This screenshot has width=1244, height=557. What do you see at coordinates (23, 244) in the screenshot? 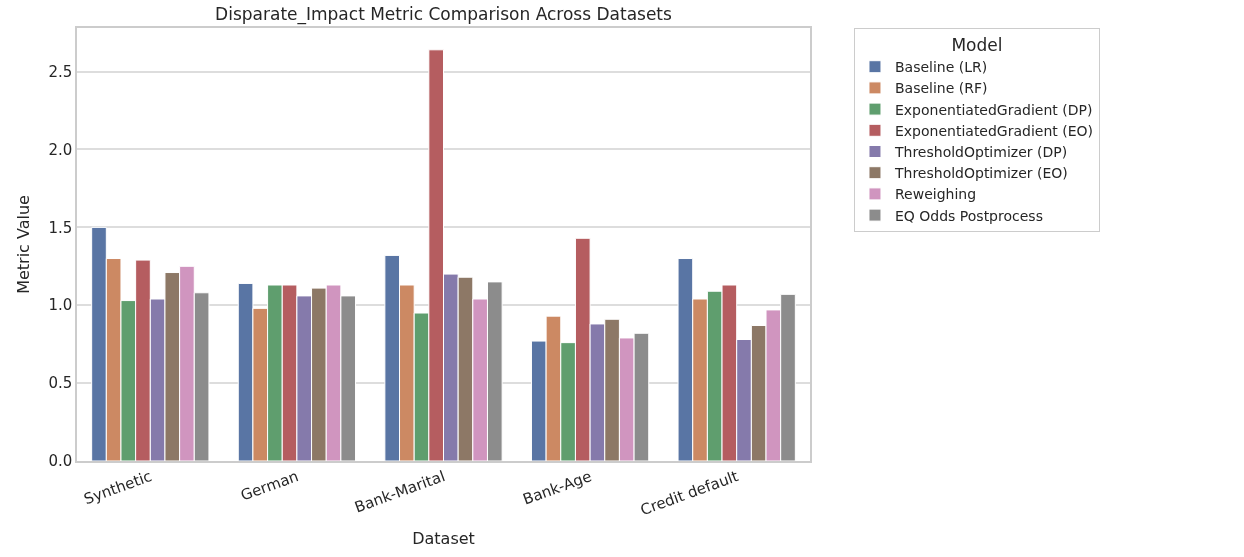
I see `y-axis-title: Metric Value` at bounding box center [23, 244].